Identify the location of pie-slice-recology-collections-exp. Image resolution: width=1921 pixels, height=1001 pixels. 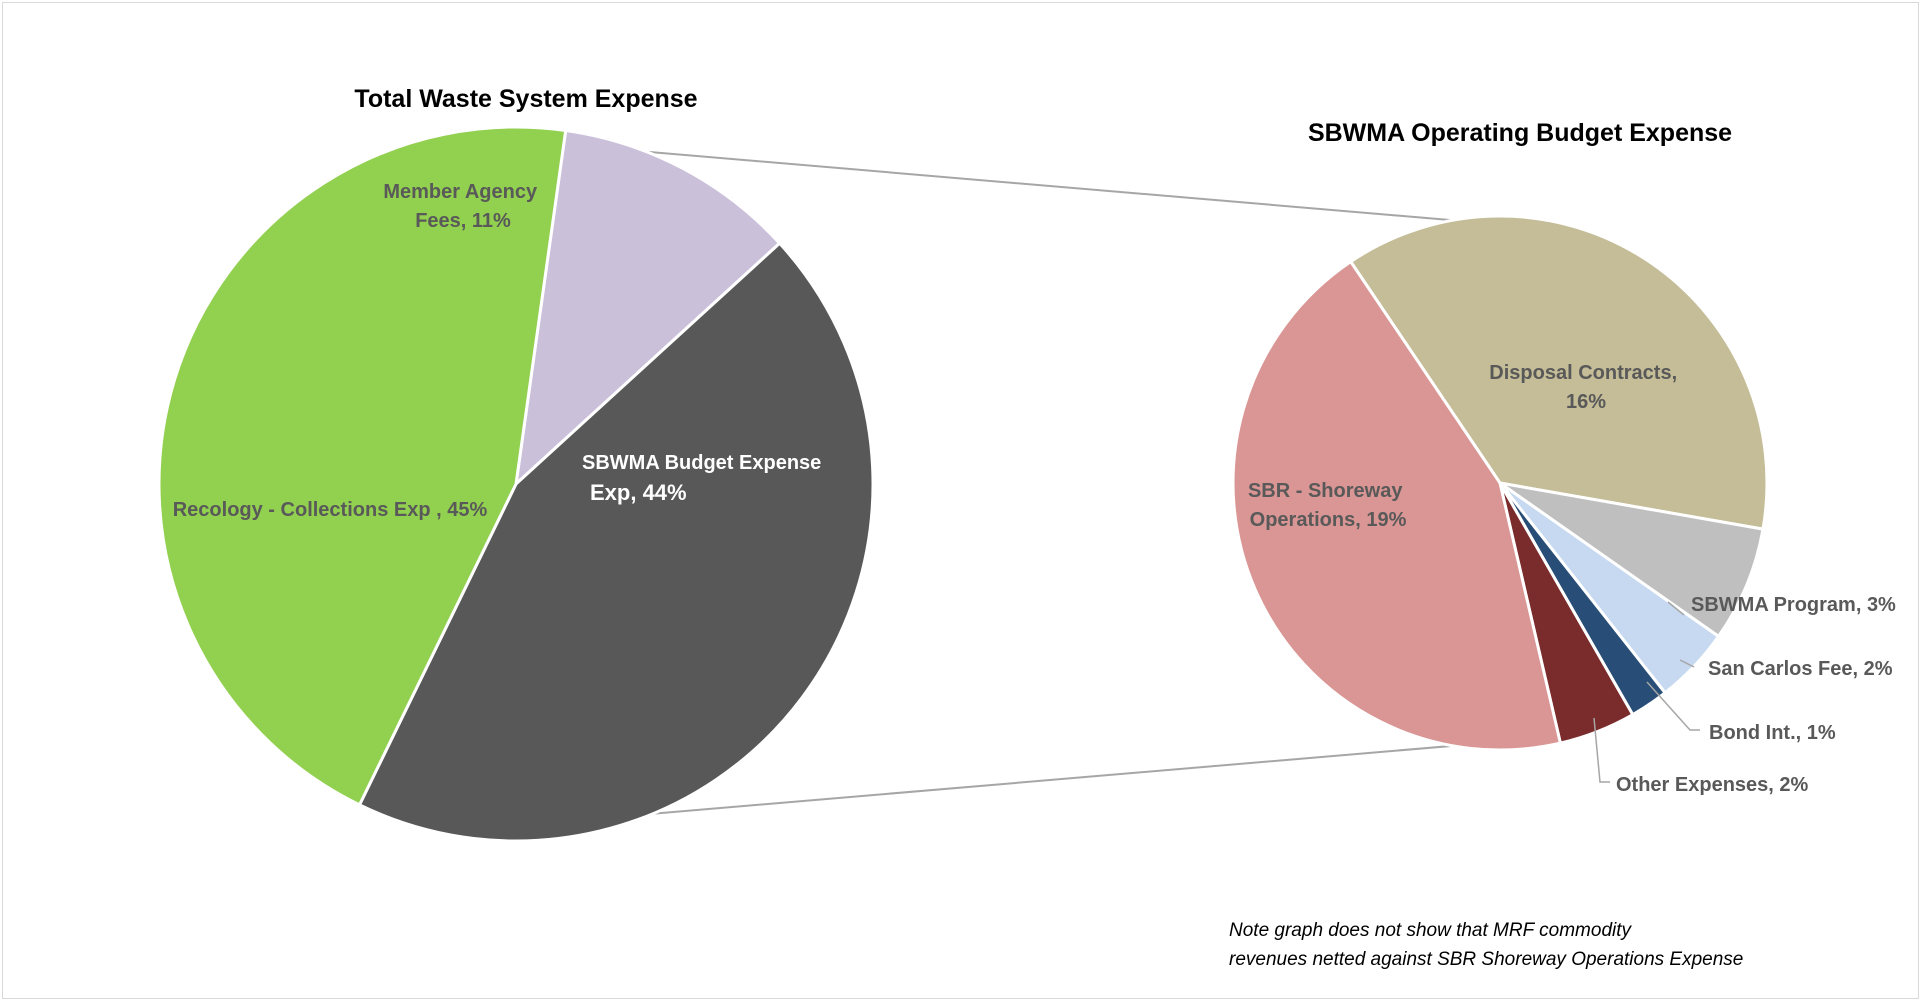
(362, 466).